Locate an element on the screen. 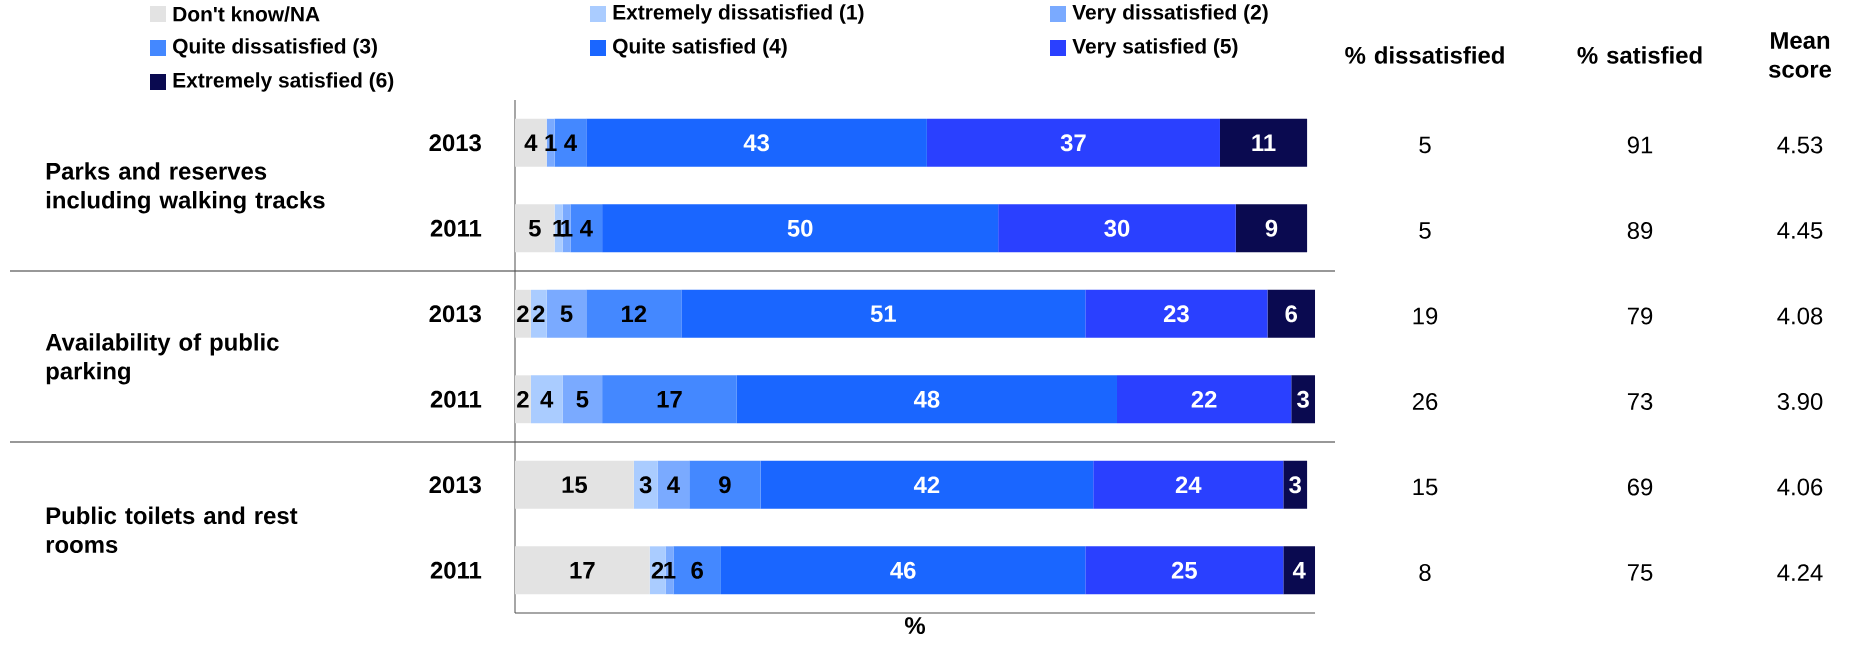 The image size is (1856, 651). data-label: 51 is located at coordinates (883, 314).